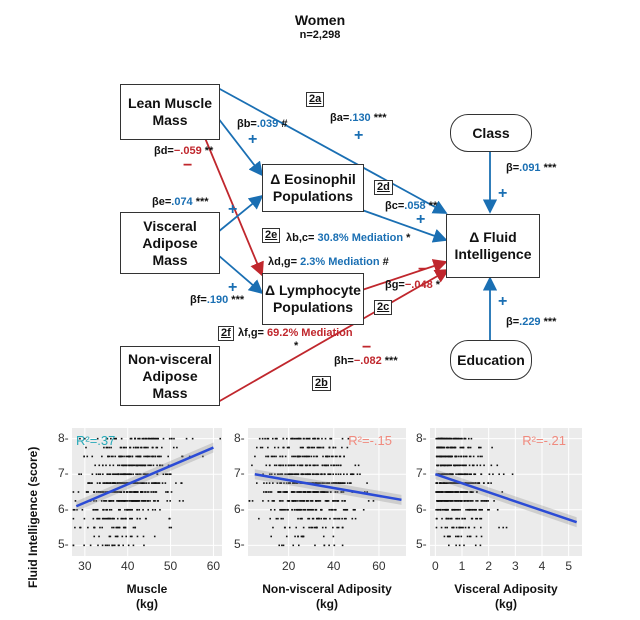  What do you see at coordinates (332, 150) in the screenshot?
I see `arrow-a` at bounding box center [332, 150].